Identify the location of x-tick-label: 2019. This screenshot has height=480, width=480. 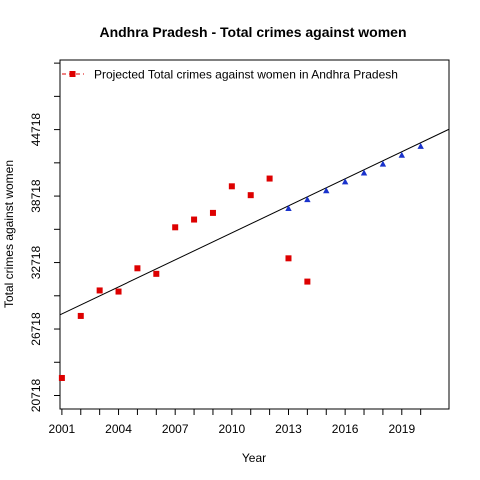
(401, 429).